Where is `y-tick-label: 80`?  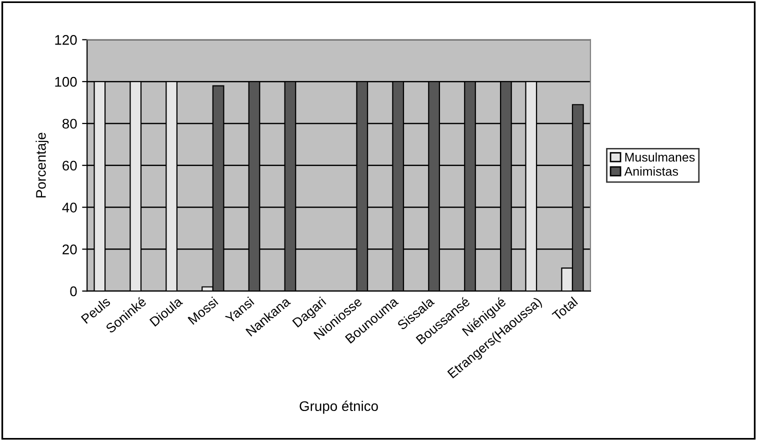
y-tick-label: 80 is located at coordinates (69, 123).